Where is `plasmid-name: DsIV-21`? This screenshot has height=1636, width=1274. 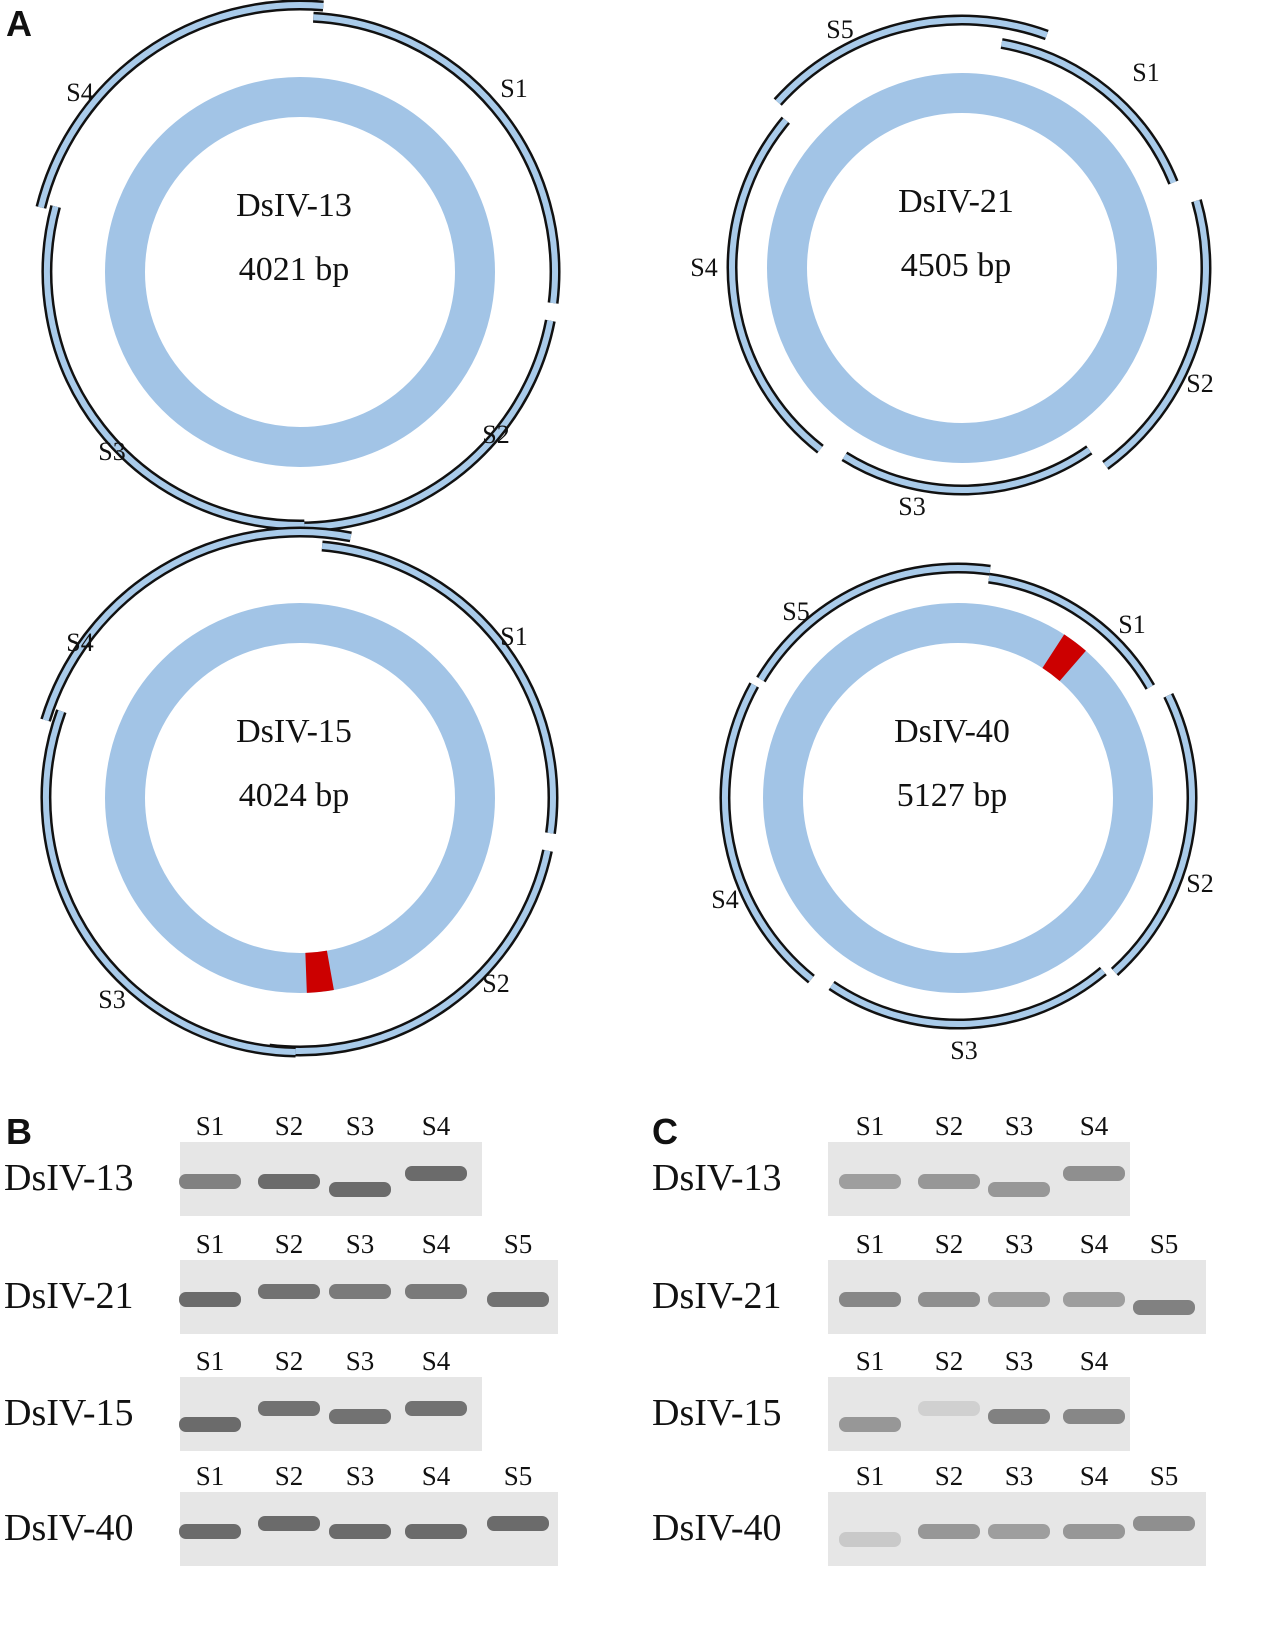 plasmid-name: DsIV-21 is located at coordinates (956, 201).